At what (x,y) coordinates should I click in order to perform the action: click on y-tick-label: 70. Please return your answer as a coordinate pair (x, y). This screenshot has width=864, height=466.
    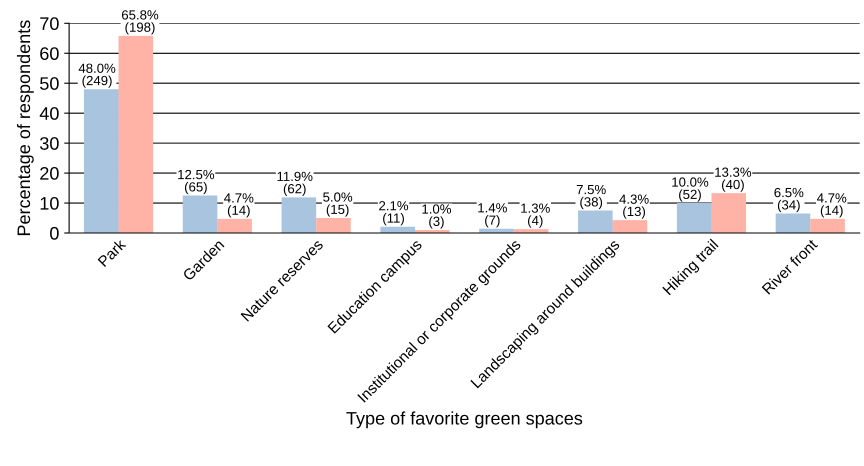
    Looking at the image, I should click on (49, 23).